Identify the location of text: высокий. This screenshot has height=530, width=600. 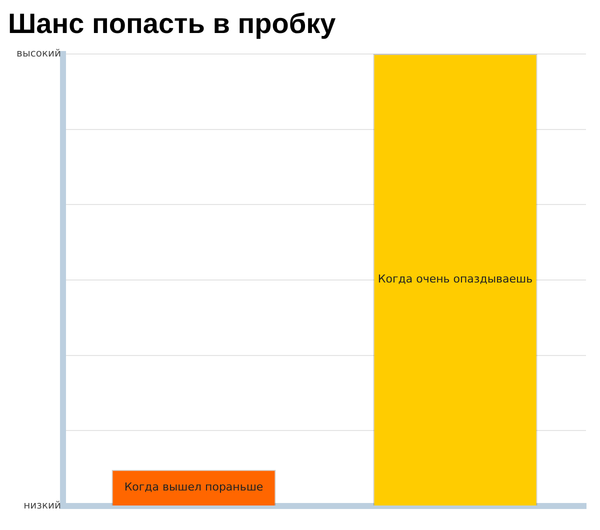
(38, 54).